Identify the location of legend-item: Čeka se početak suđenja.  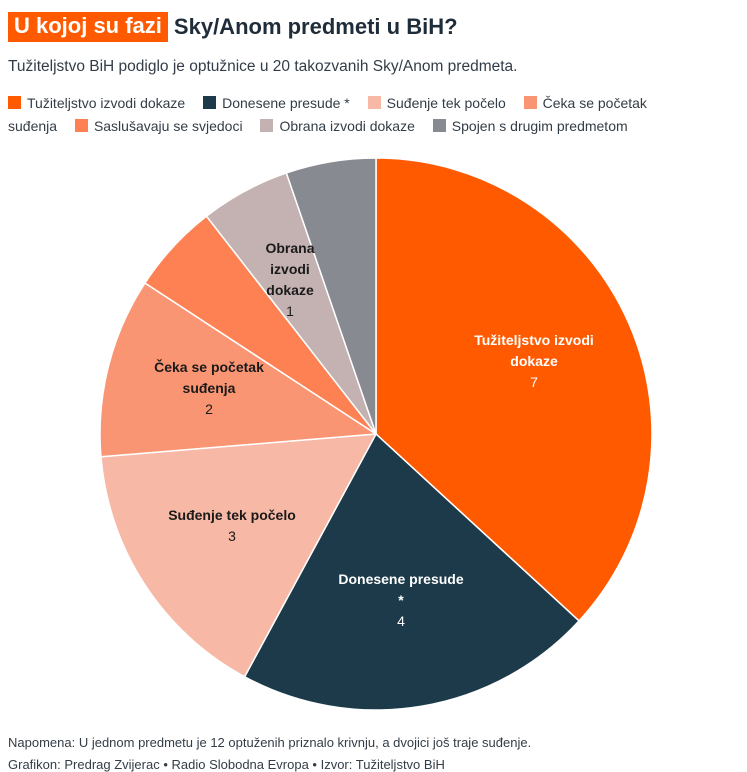
(327, 114).